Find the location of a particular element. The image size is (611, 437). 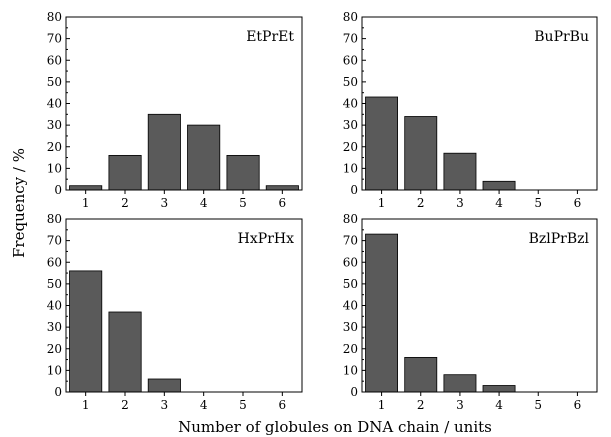

x-axis-label: Number of globules on DNA chain / units is located at coordinates (335, 427).